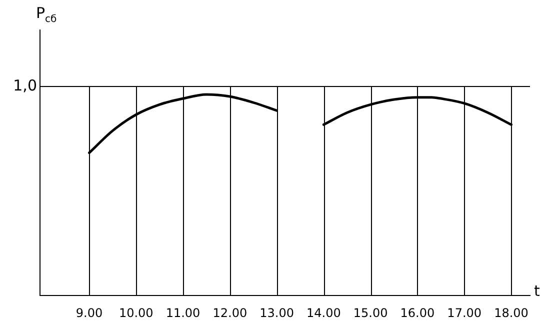  What do you see at coordinates (323, 313) in the screenshot?
I see `x-tick-label: 14.00` at bounding box center [323, 313].